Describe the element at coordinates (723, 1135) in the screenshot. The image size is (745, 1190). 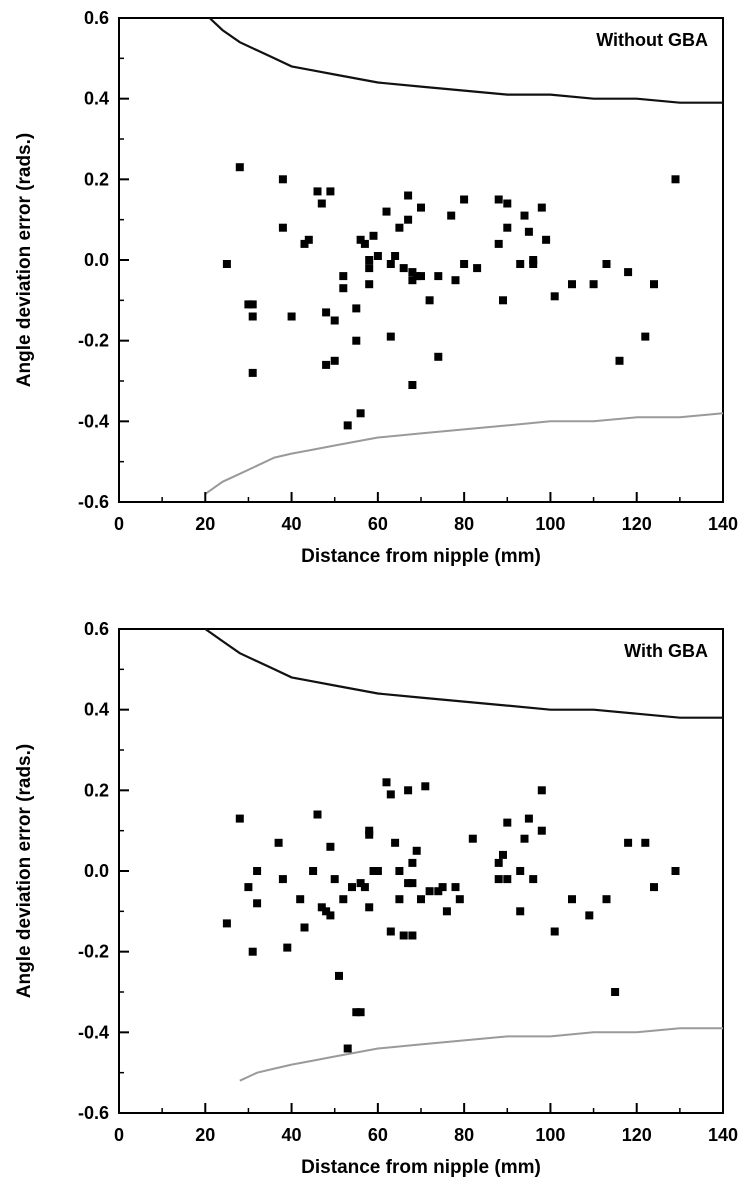
I see `x-tick-label: 140` at that location.